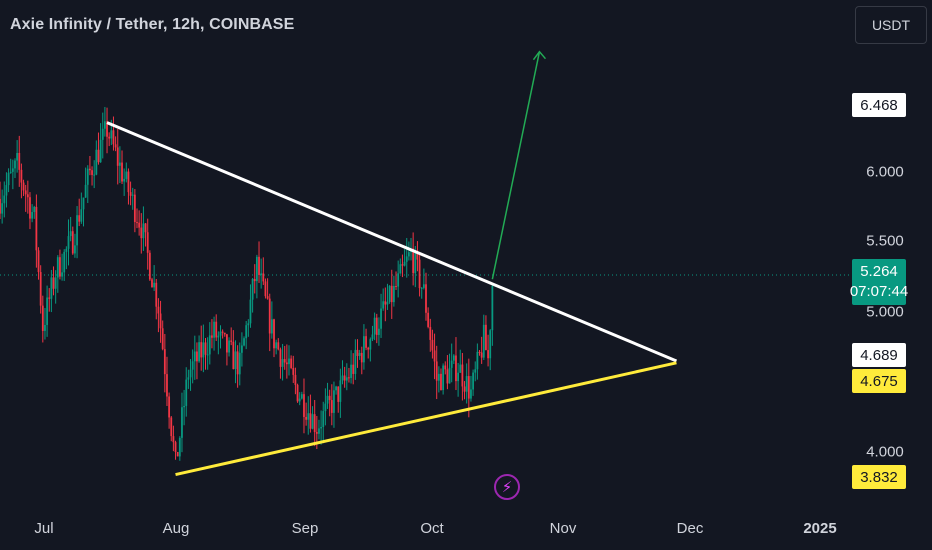 The image size is (932, 550). I want to click on price-tick-5500: 5.500, so click(885, 241).